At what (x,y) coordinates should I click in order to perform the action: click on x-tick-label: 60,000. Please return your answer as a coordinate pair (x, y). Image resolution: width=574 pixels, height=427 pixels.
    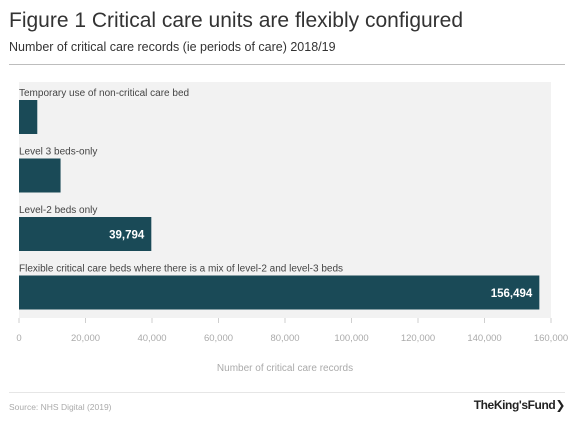
    Looking at the image, I should click on (218, 338).